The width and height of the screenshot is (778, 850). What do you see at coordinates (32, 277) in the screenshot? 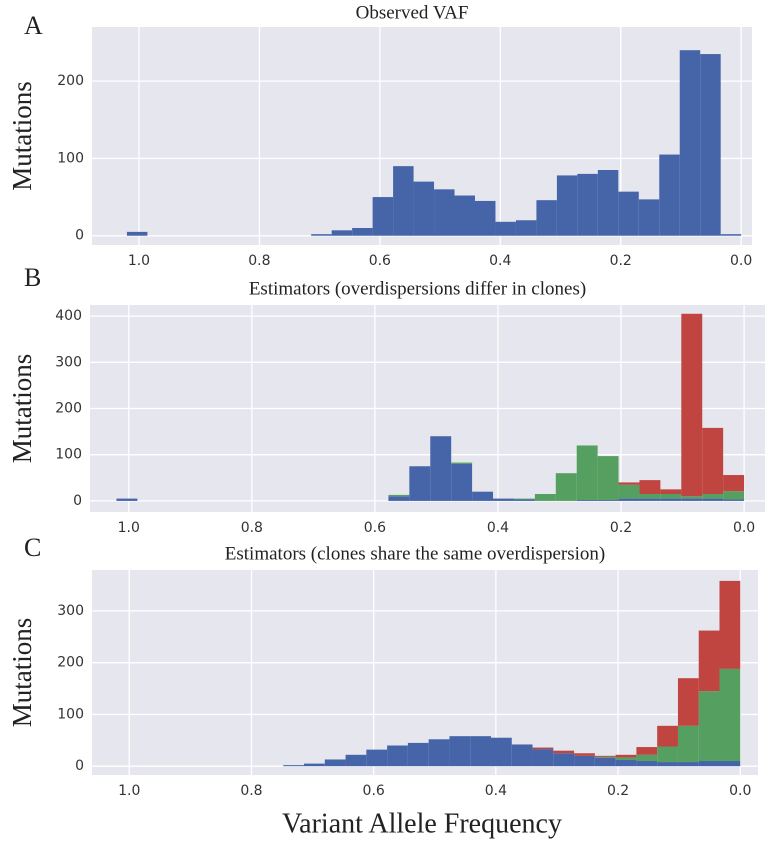
I see `panel-label: B` at bounding box center [32, 277].